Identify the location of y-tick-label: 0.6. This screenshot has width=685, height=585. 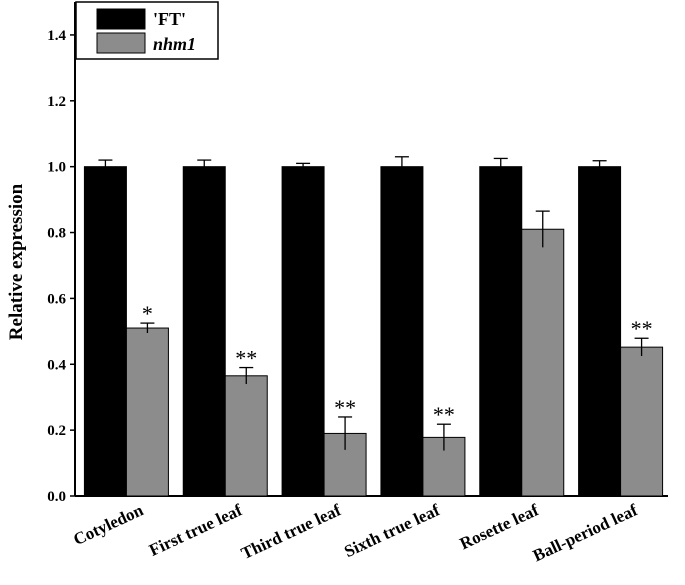
(56, 299).